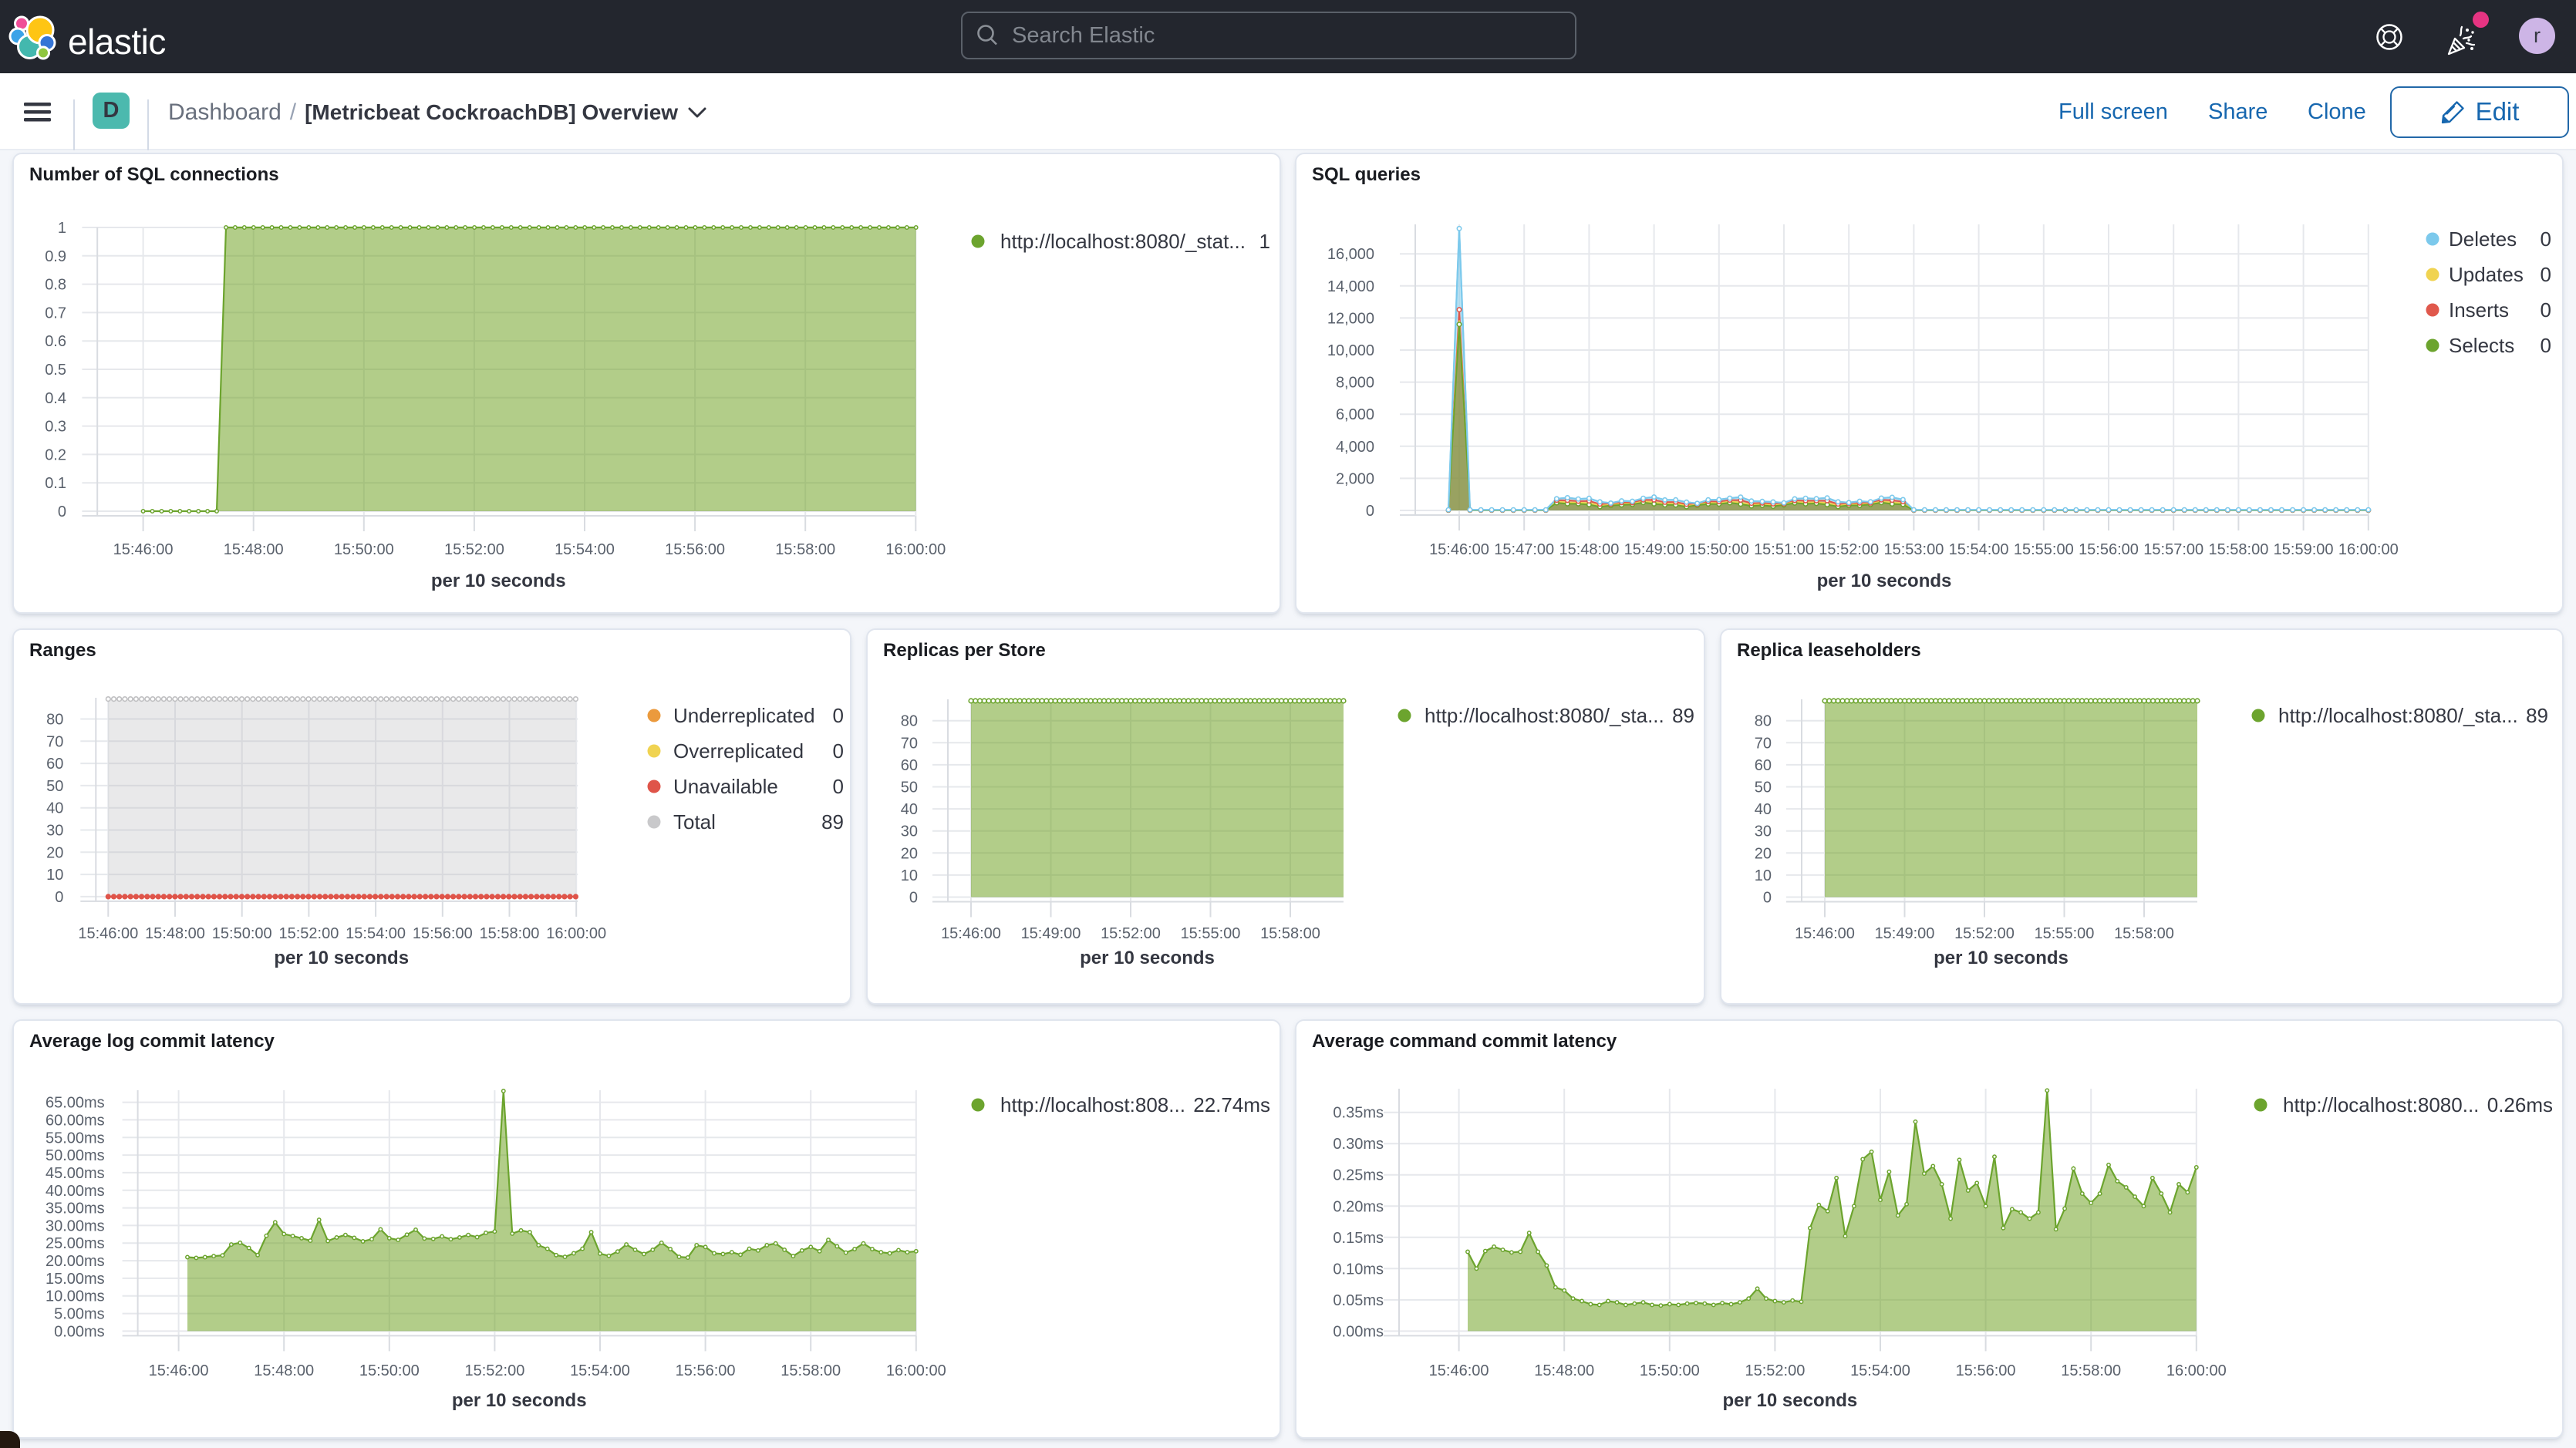  Describe the element at coordinates (75, 1173) in the screenshot. I see `svg-text: 45.00ms` at that location.